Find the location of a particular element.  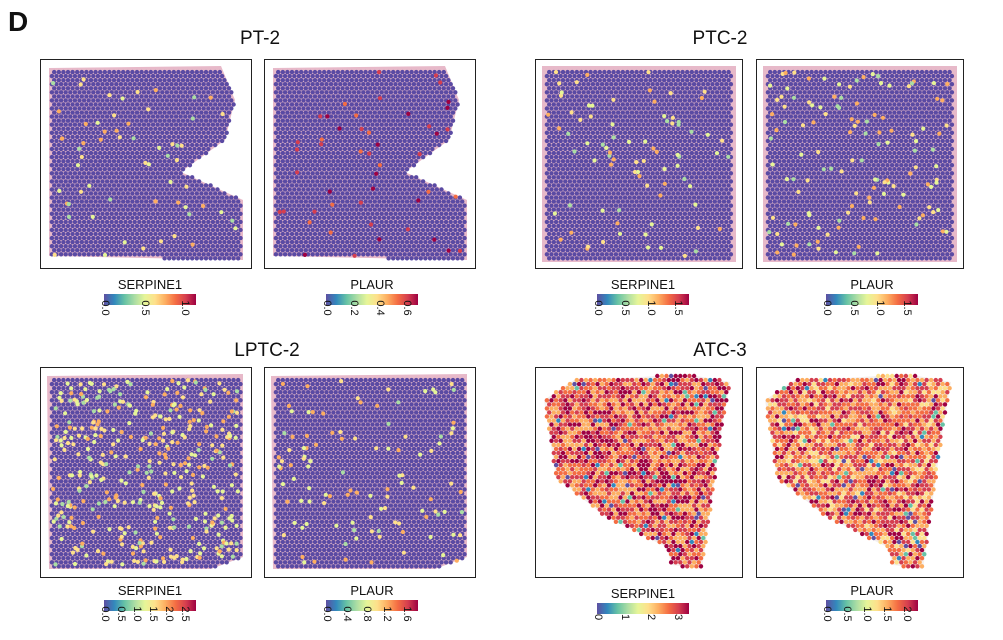

spatial-map-lptc-2-plaur is located at coordinates (370, 472).